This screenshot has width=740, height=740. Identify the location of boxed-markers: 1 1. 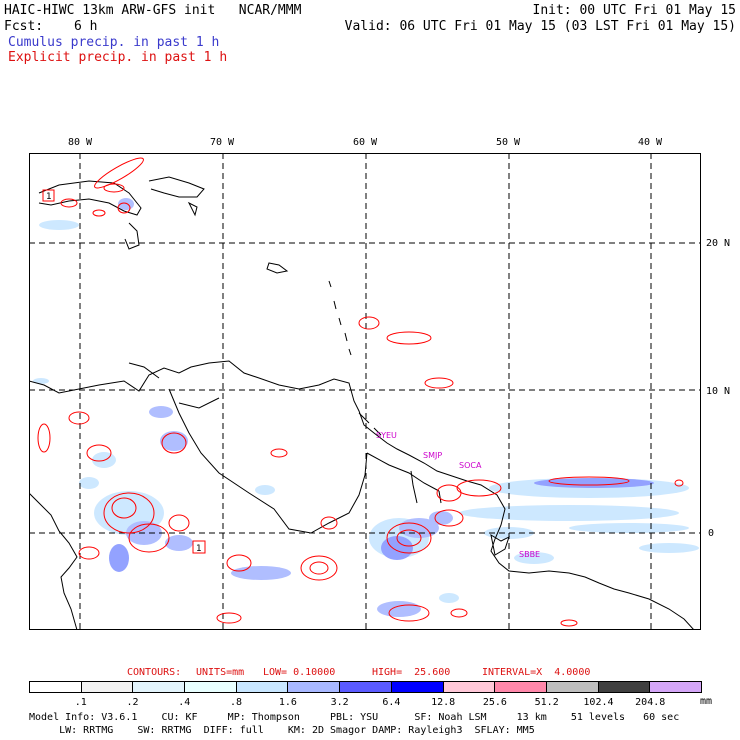
(124, 371).